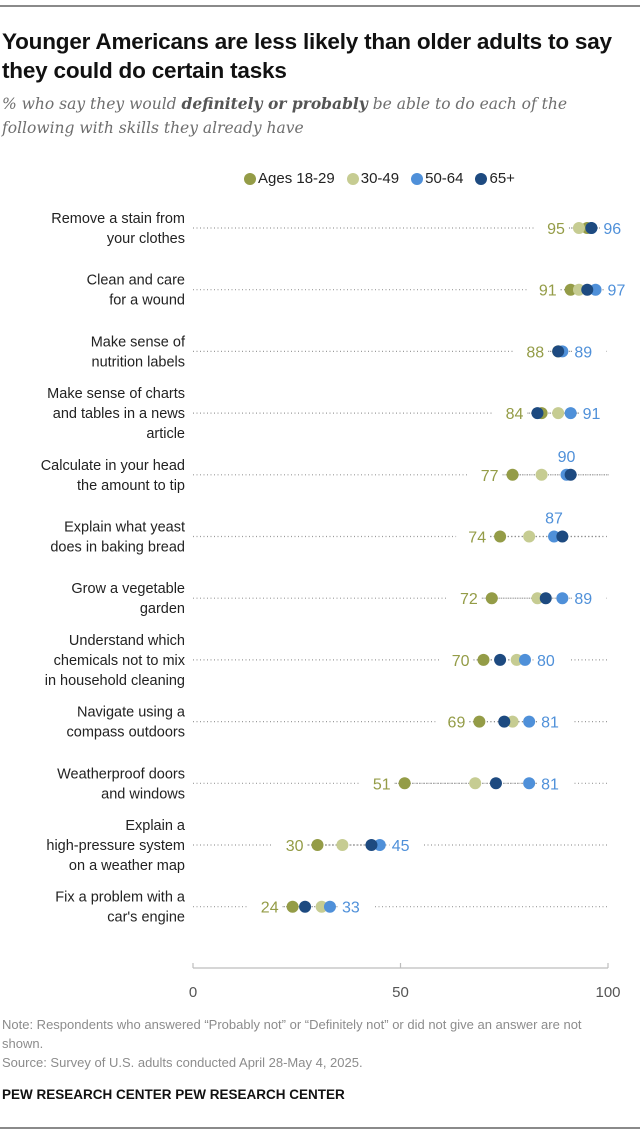  Describe the element at coordinates (469, 599) in the screenshot. I see `min-value-label: 72` at that location.